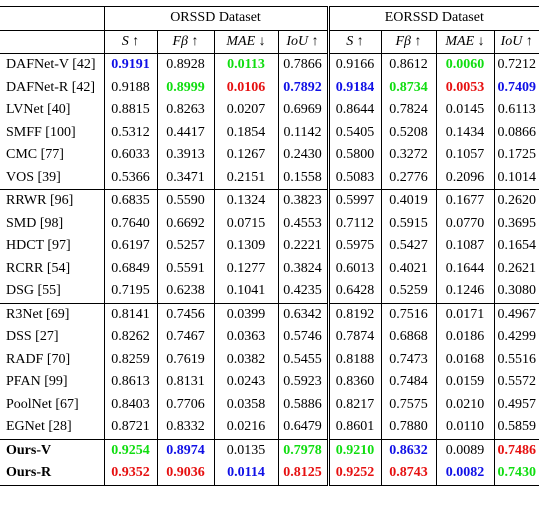  What do you see at coordinates (465, 65) in the screenshot?
I see `metric-value-cell: 0.0060` at bounding box center [465, 65].